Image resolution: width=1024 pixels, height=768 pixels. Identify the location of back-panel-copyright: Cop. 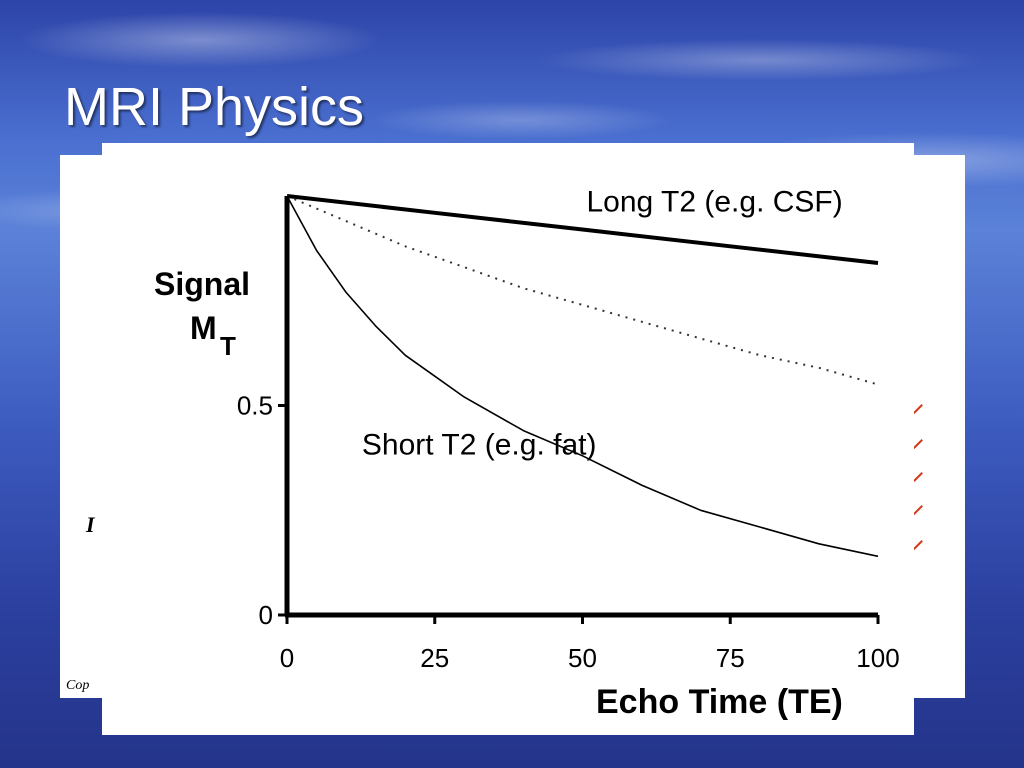
(78, 685).